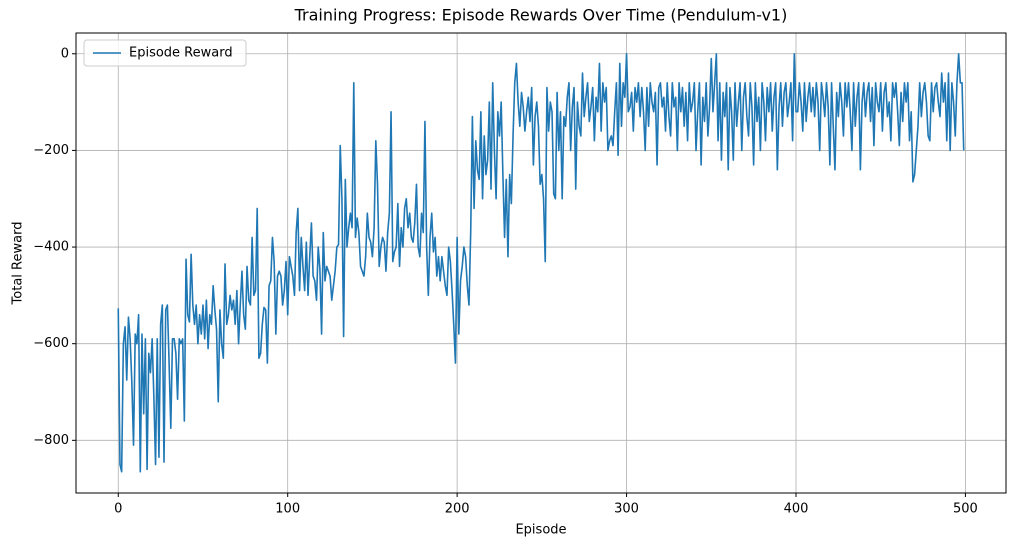 This screenshot has width=1017, height=547. Describe the element at coordinates (51, 440) in the screenshot. I see `y-tick-label: −800` at that location.